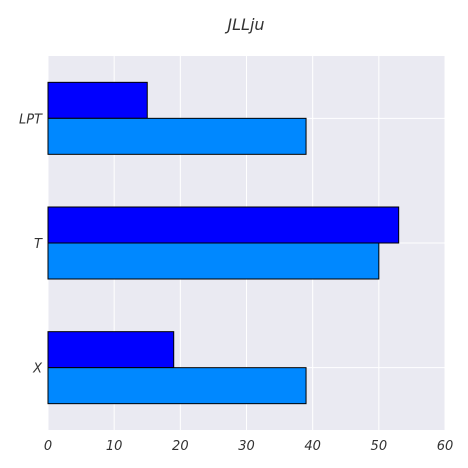 The image size is (468, 468). I want to click on y-tick-label: X, so click(37, 369).